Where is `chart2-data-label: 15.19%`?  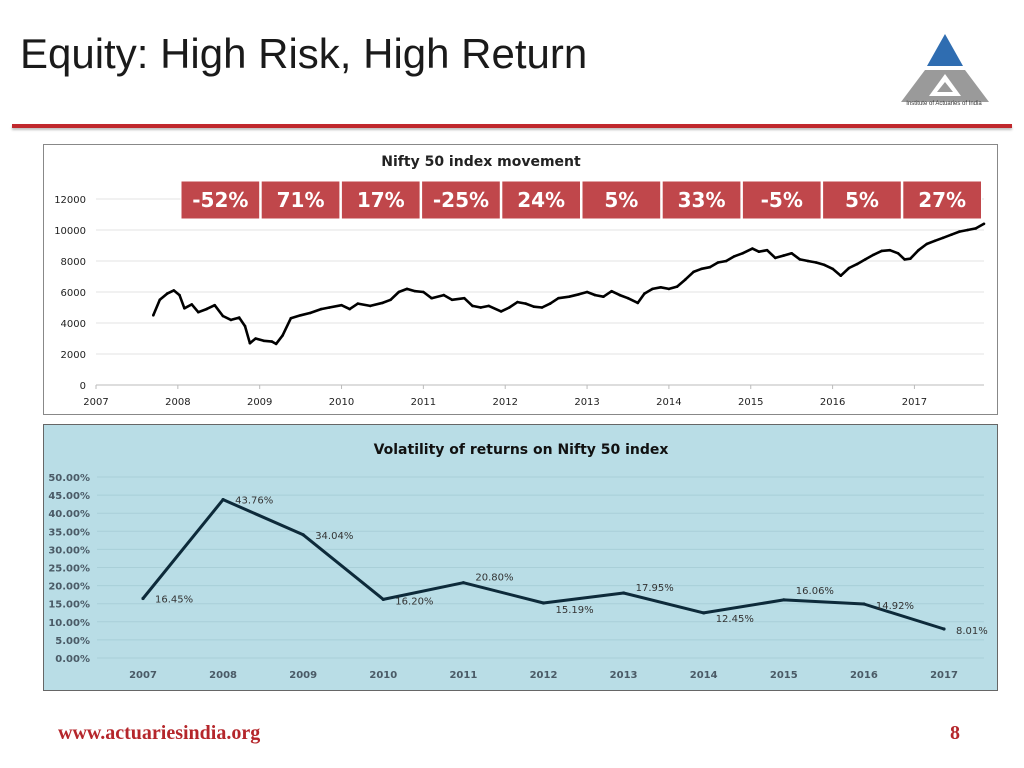 chart2-data-label: 15.19% is located at coordinates (575, 610).